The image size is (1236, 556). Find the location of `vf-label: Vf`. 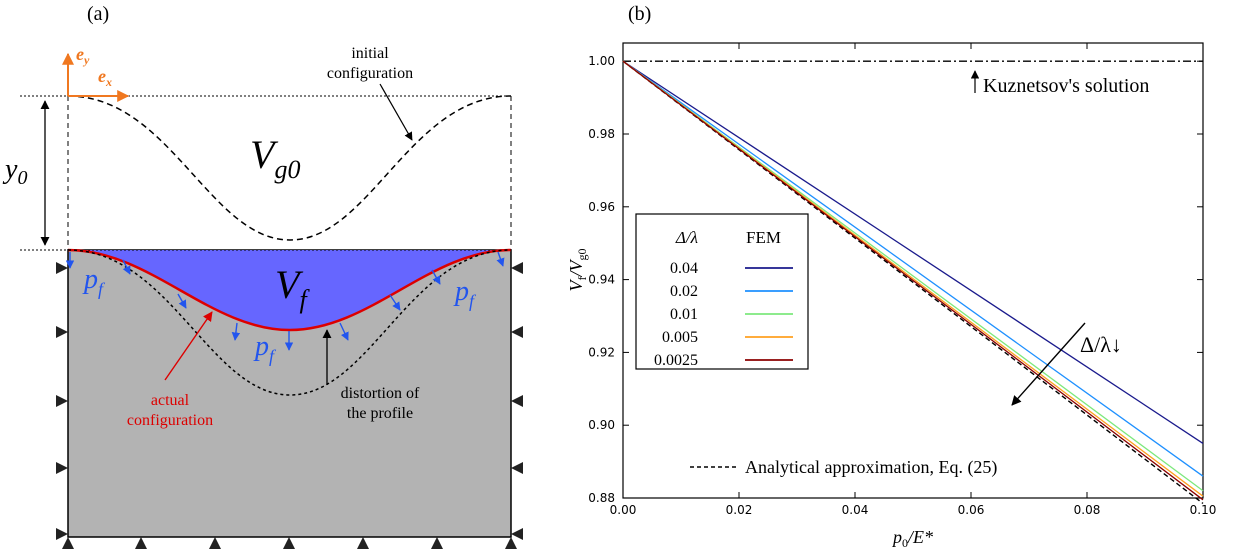

vf-label: Vf is located at coordinates (292, 288).